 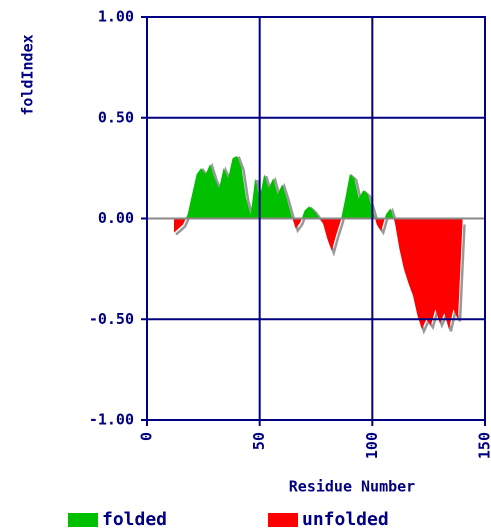 What do you see at coordinates (116, 117) in the screenshot?
I see `y-tick-label: 0.50` at bounding box center [116, 117].